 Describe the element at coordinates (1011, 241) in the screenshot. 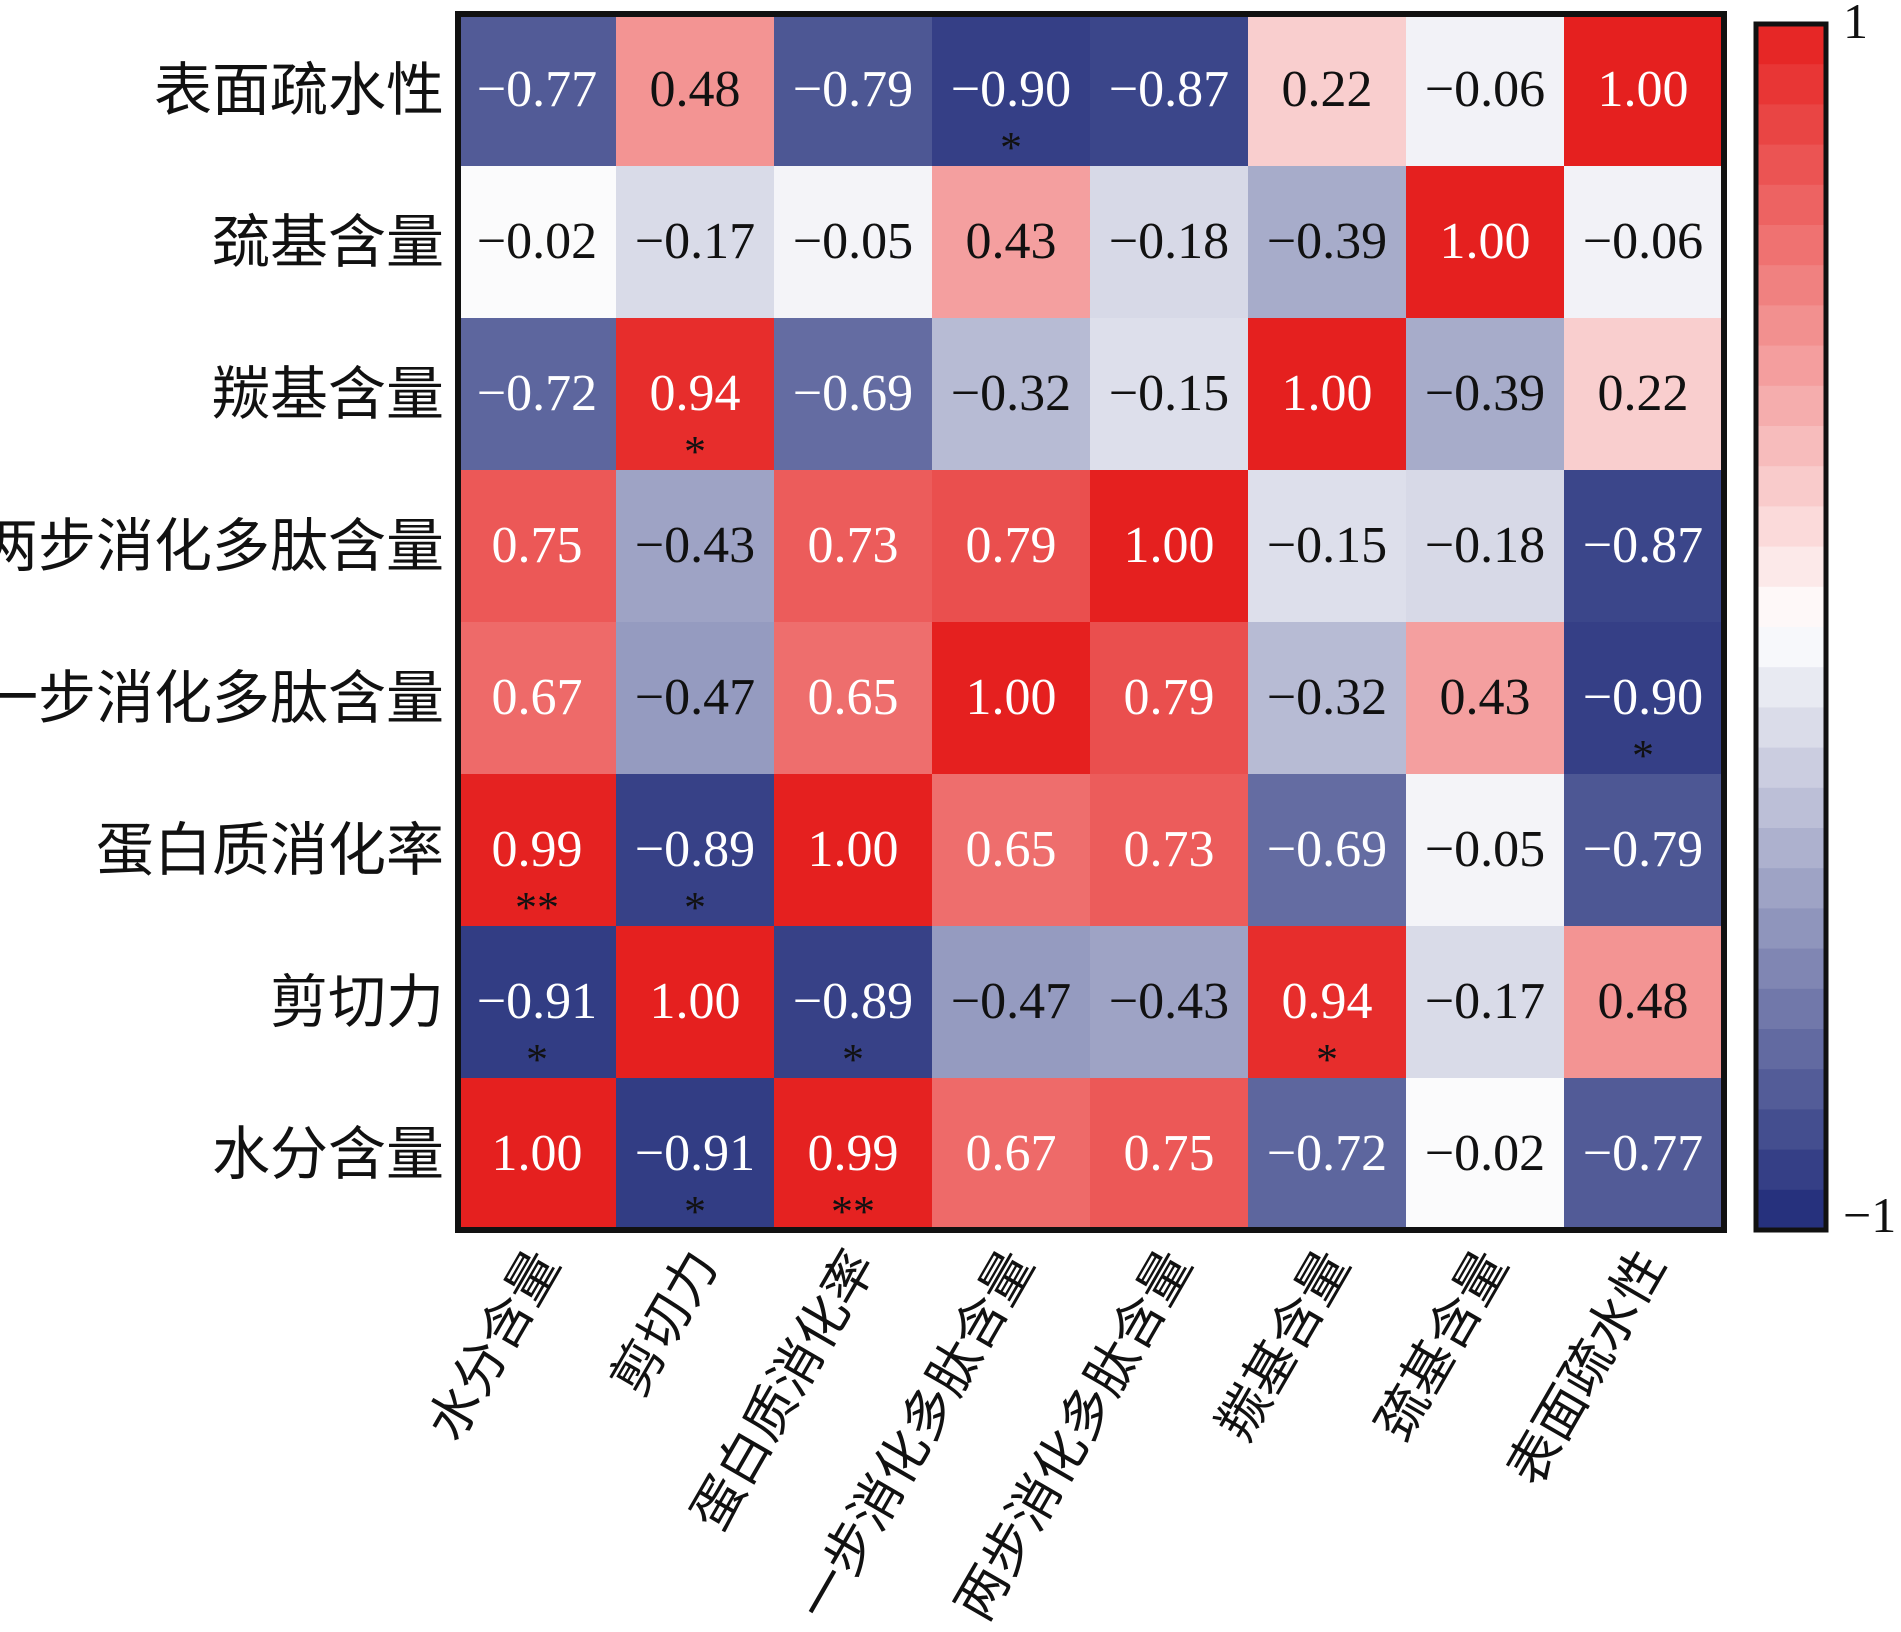

I see `cell-value-label: 0.43` at that location.